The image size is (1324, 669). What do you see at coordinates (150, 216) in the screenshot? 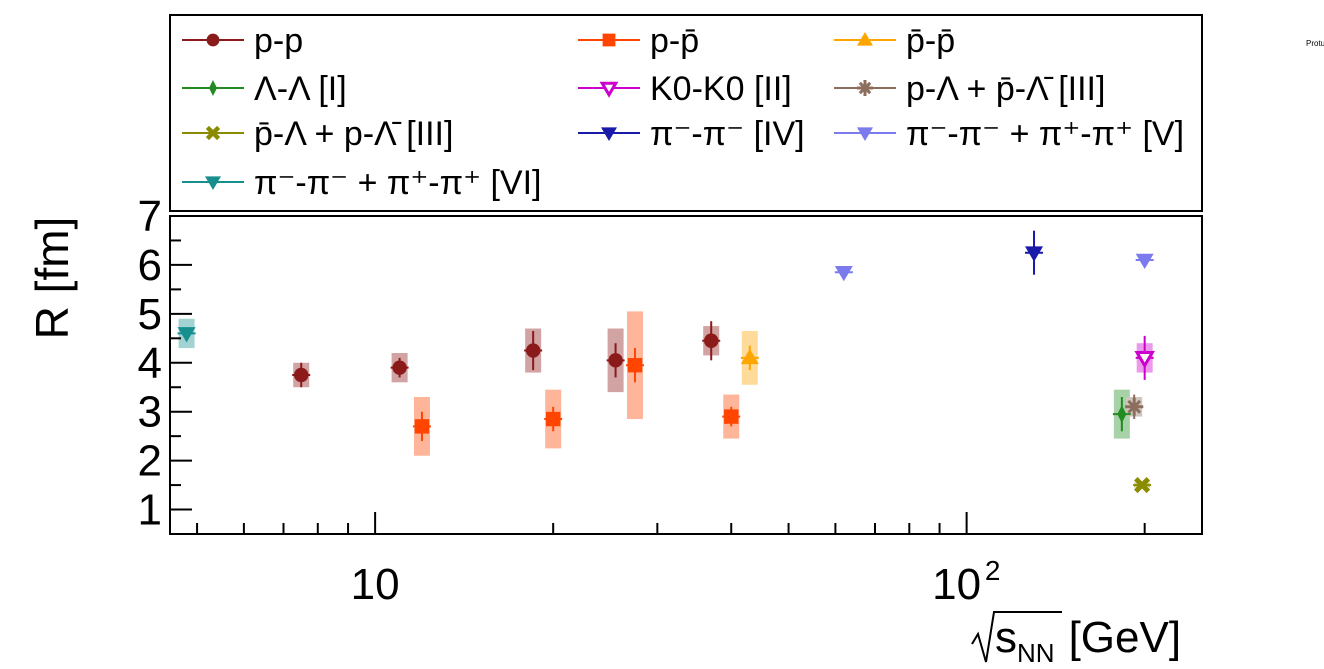
I see `y-tick-label: 7` at bounding box center [150, 216].